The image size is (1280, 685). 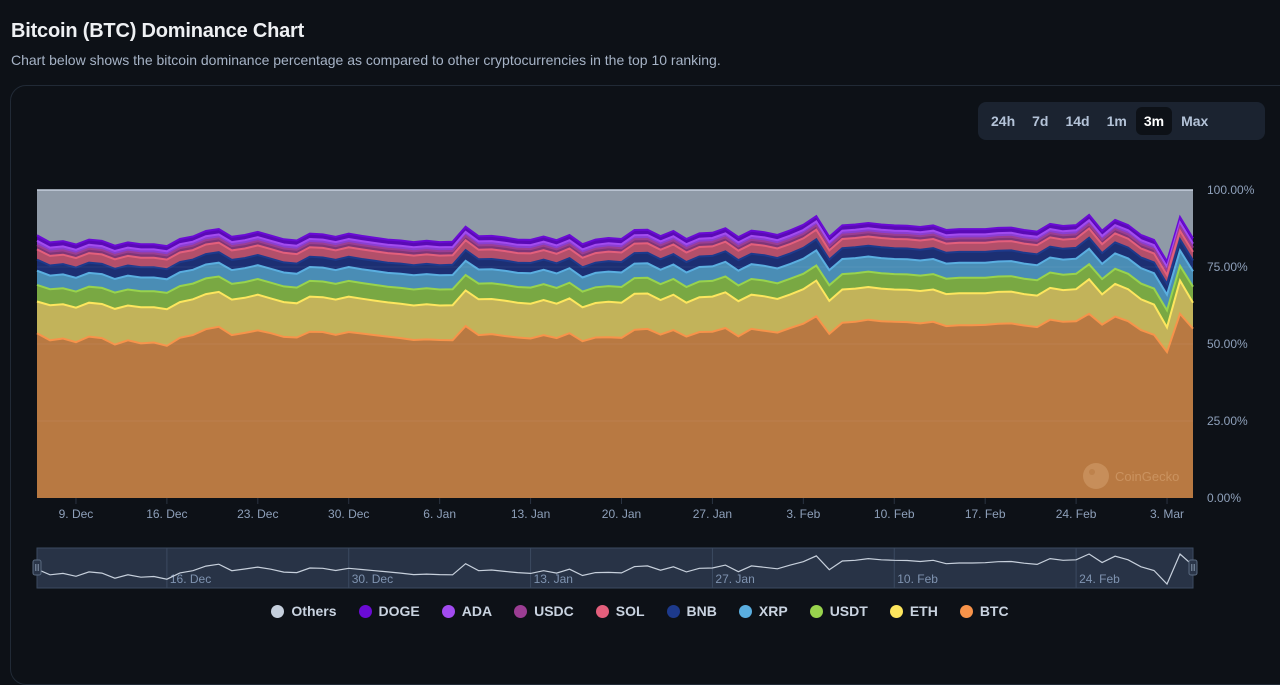 What do you see at coordinates (994, 611) in the screenshot?
I see `legend-label: BTC` at bounding box center [994, 611].